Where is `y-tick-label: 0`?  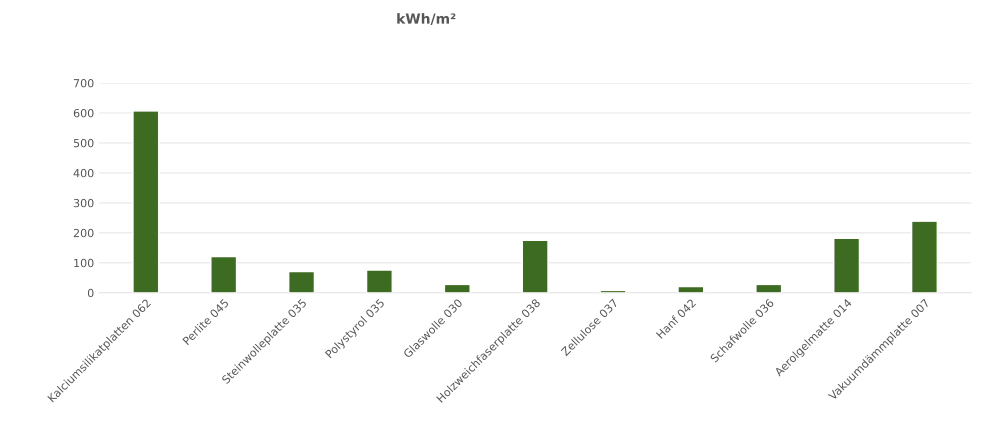 y-tick-label: 0 is located at coordinates (91, 293).